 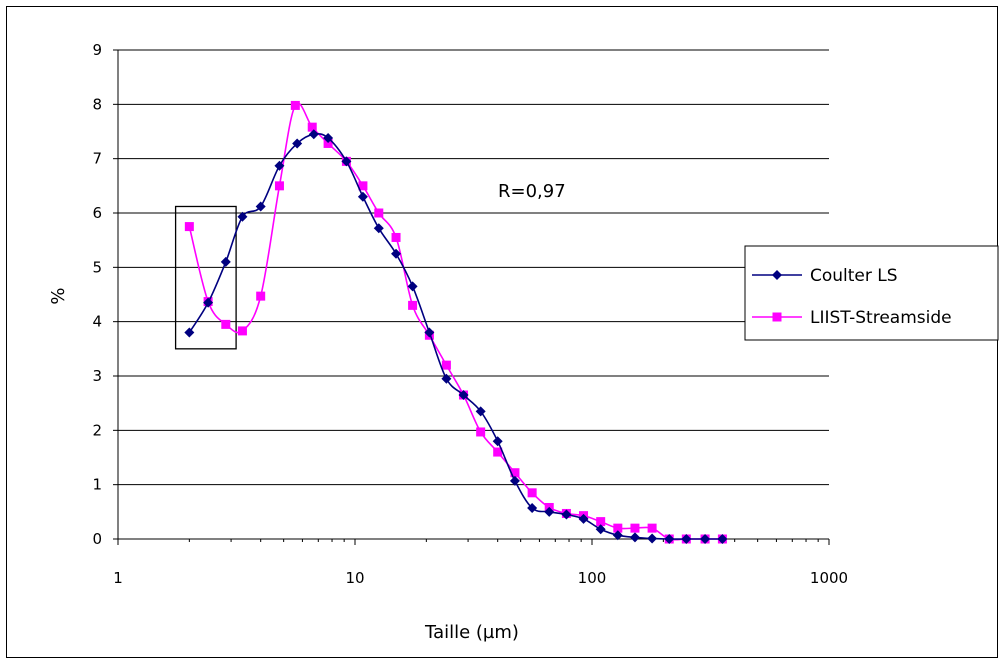 I want to click on y-tick-label: 8, so click(x=97, y=104).